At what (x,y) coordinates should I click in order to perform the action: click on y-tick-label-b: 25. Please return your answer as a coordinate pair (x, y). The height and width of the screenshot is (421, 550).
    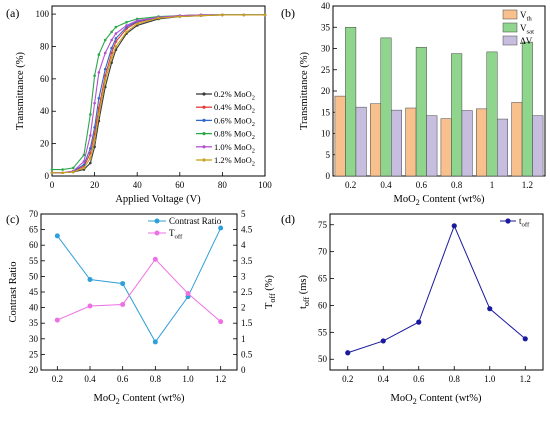
    Looking at the image, I should click on (326, 70).